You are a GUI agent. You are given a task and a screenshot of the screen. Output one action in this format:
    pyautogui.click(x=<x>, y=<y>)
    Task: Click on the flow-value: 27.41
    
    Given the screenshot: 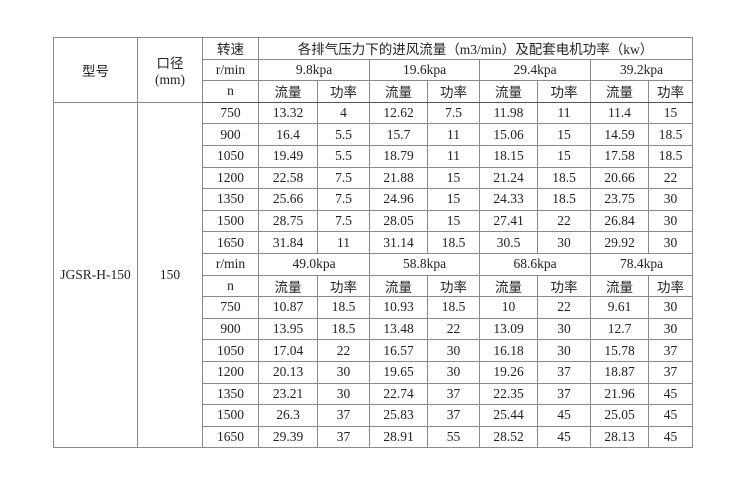 What is the action you would take?
    pyautogui.click(x=508, y=221)
    